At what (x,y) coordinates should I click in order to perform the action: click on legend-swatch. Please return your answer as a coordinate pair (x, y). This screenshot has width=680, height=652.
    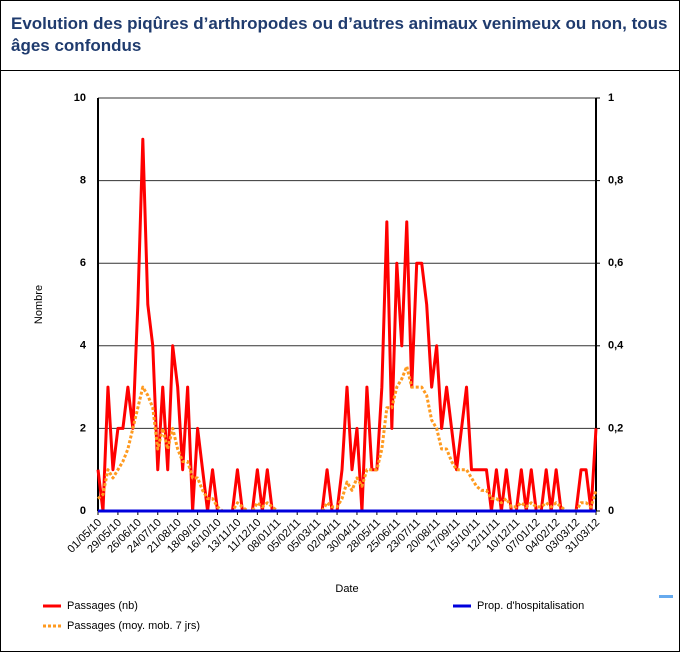
    Looking at the image, I should click on (666, 596).